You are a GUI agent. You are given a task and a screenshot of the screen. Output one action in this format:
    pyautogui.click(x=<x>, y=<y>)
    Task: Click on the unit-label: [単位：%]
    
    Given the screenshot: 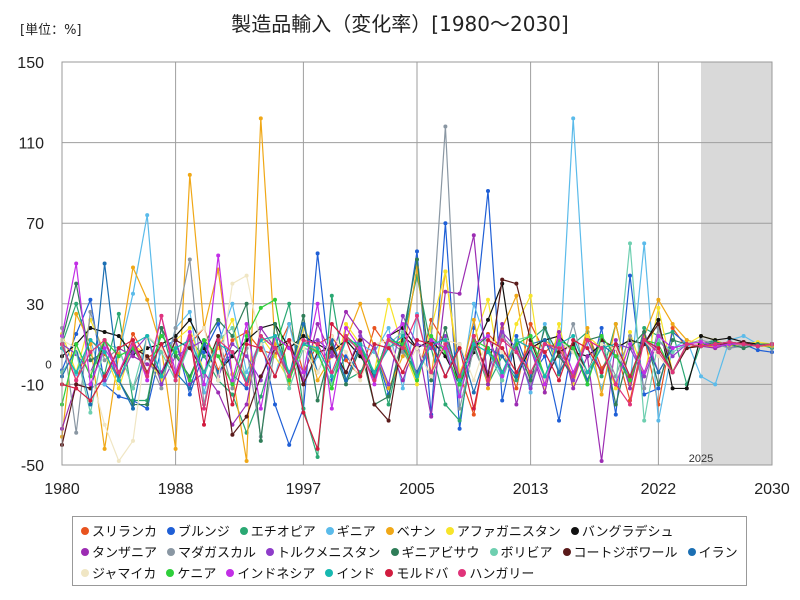 What is the action you would take?
    pyautogui.click(x=51, y=30)
    